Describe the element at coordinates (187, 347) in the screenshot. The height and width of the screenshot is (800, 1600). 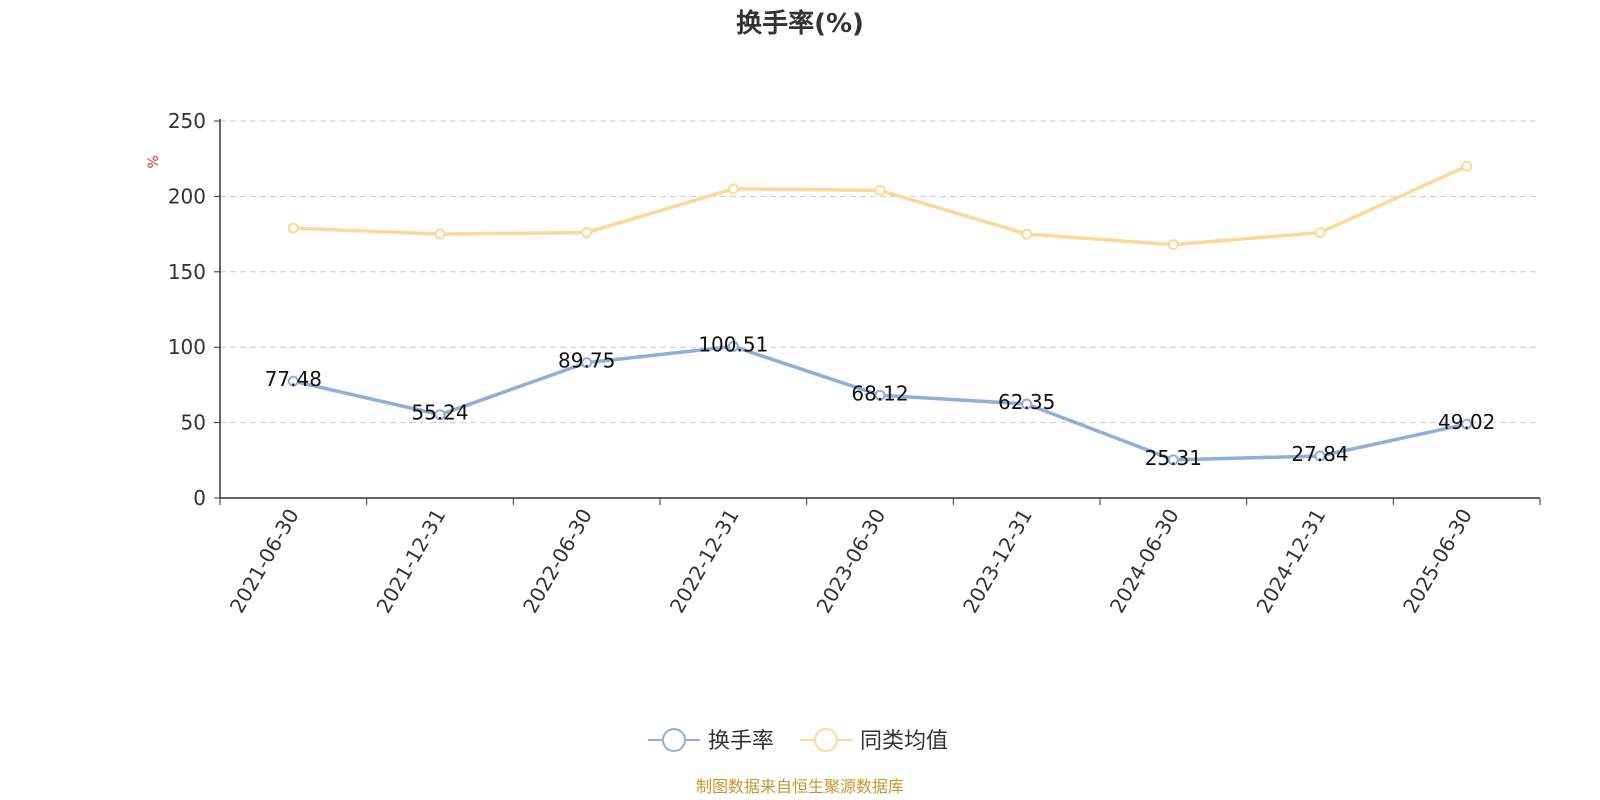
I see `y-tick-label: 100` at that location.